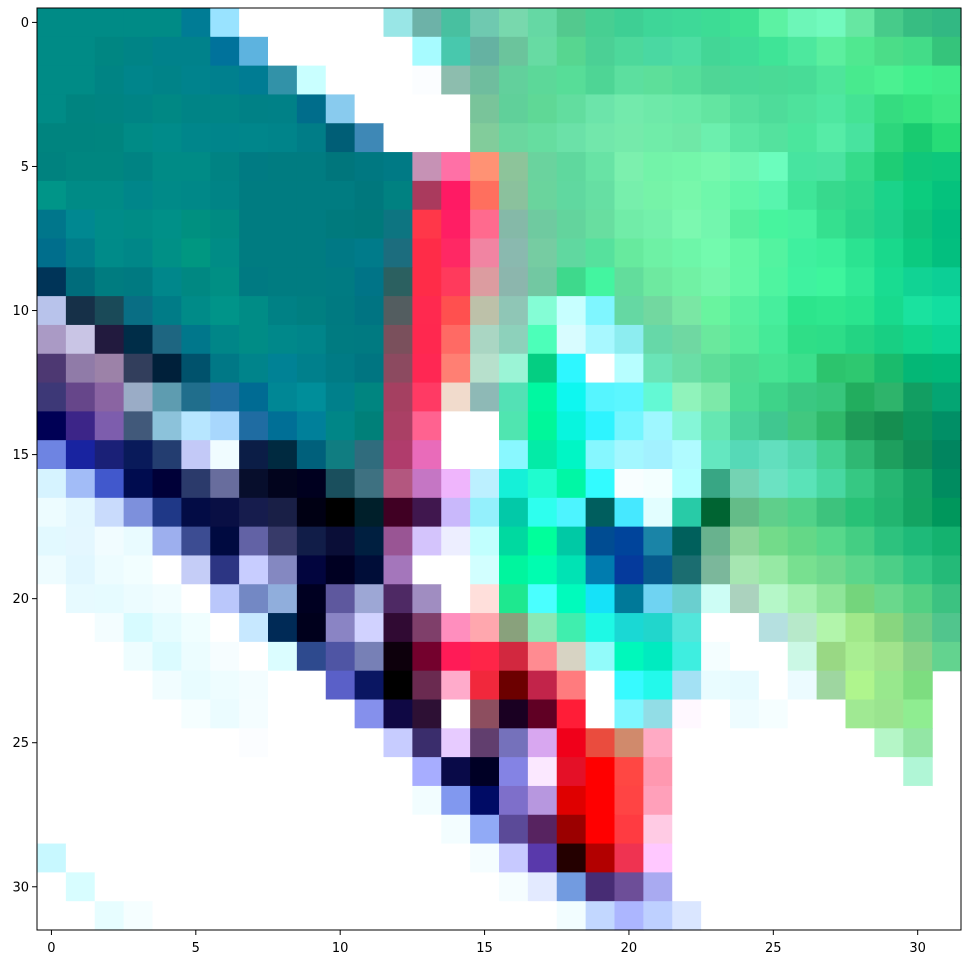  Describe the element at coordinates (20, 455) in the screenshot. I see `y-tick-label: 15` at that location.